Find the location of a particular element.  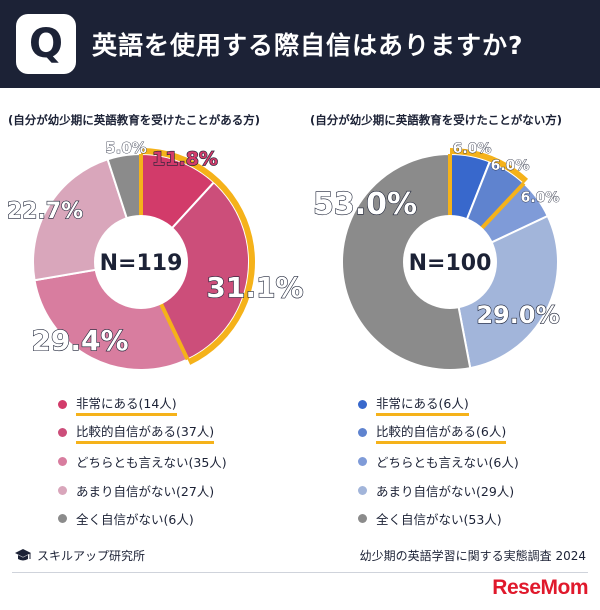

legend-label: 非常にある(6人) is located at coordinates (422, 404).